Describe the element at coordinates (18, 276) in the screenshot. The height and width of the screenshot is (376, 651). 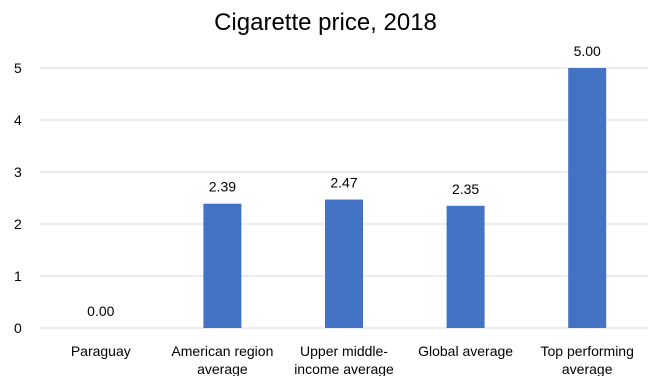
I see `y-tick-label: 1` at that location.